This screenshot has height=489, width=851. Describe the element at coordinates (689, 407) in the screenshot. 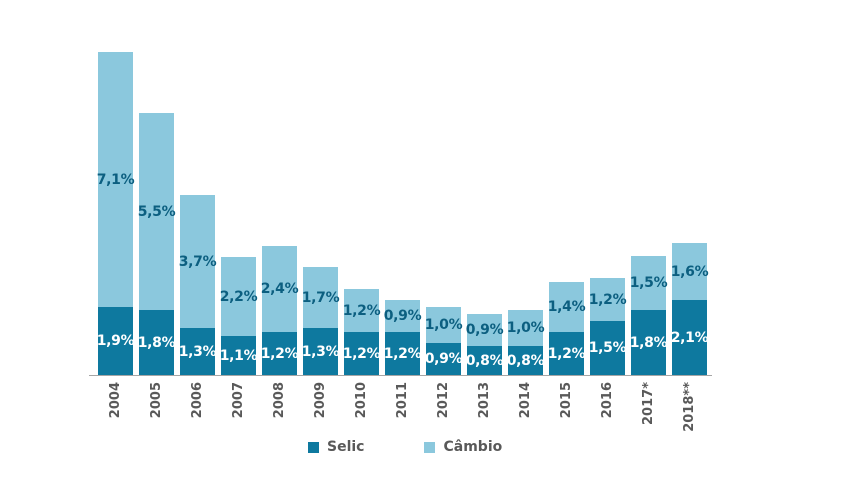

I see `x-axis-label: 2018**` at that location.